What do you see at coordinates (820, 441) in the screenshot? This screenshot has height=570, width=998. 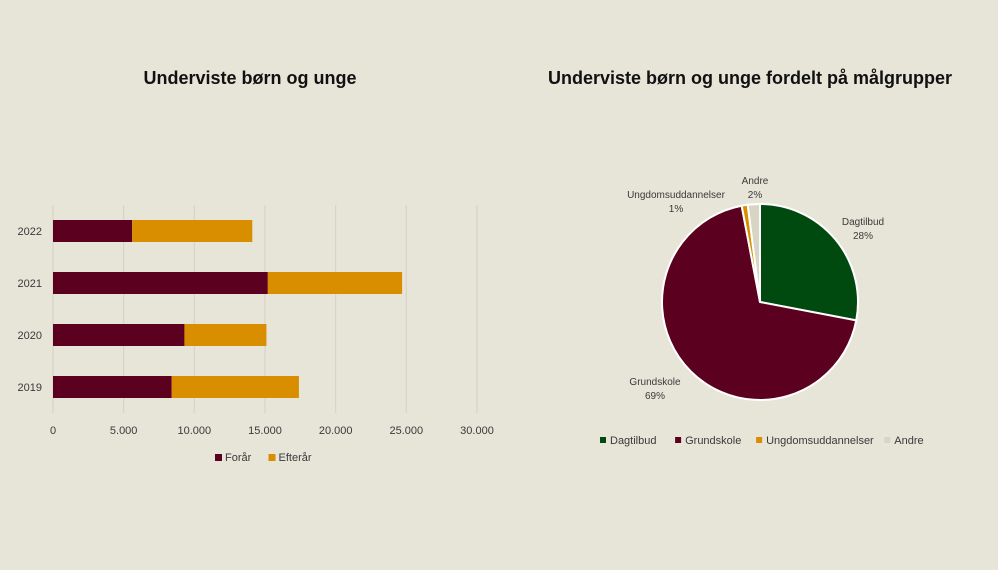 I see `legend-label: Ungdomsuddannelser` at bounding box center [820, 441].